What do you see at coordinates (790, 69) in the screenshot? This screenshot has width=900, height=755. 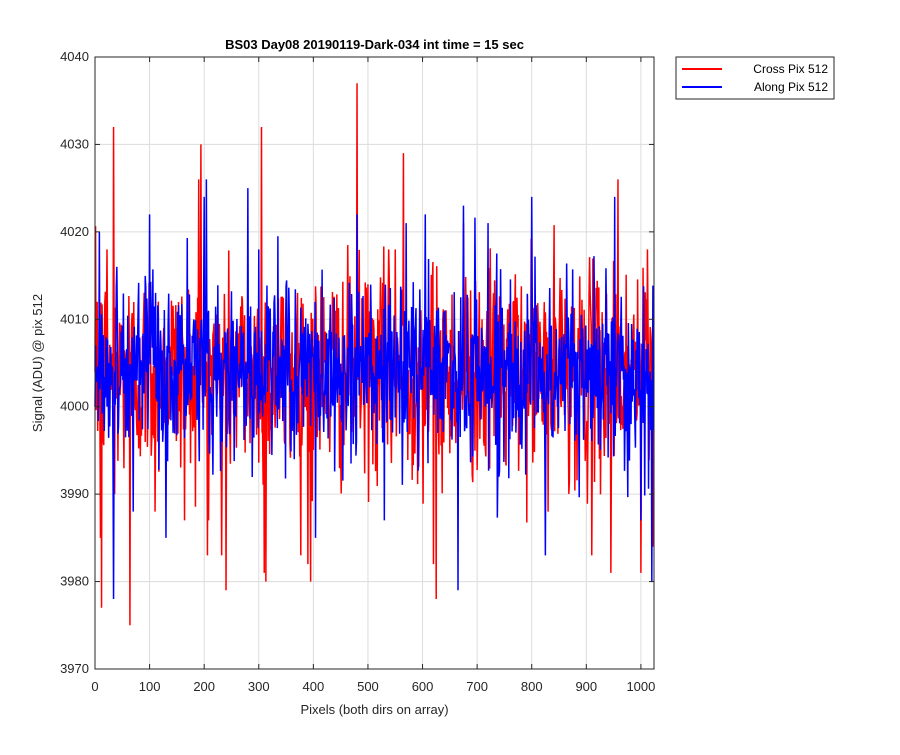 I see `legend-entry-cross-pix-512: Cross Pix 512` at bounding box center [790, 69].